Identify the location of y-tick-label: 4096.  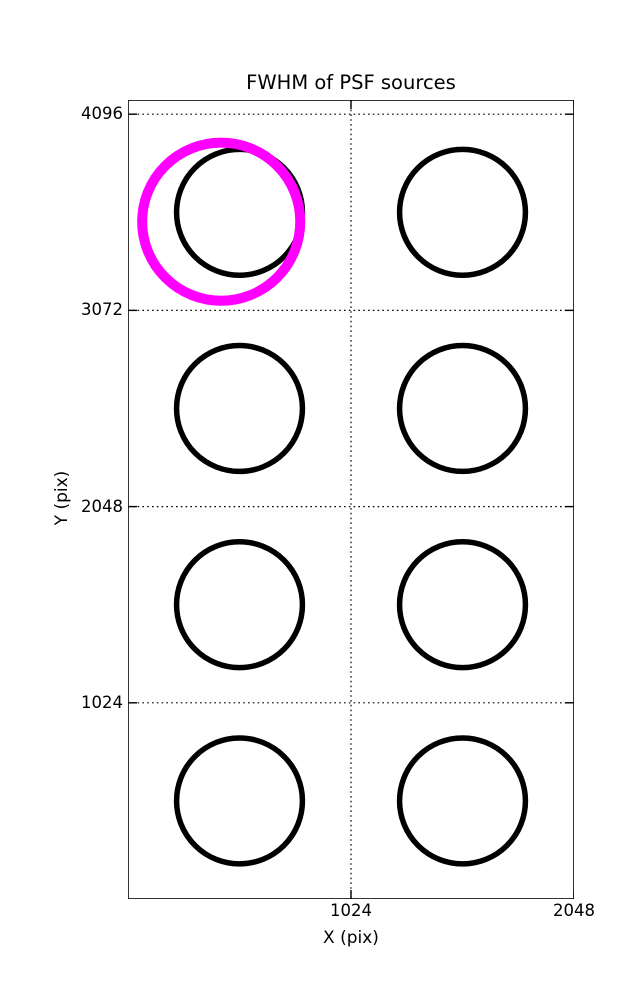
(102, 114).